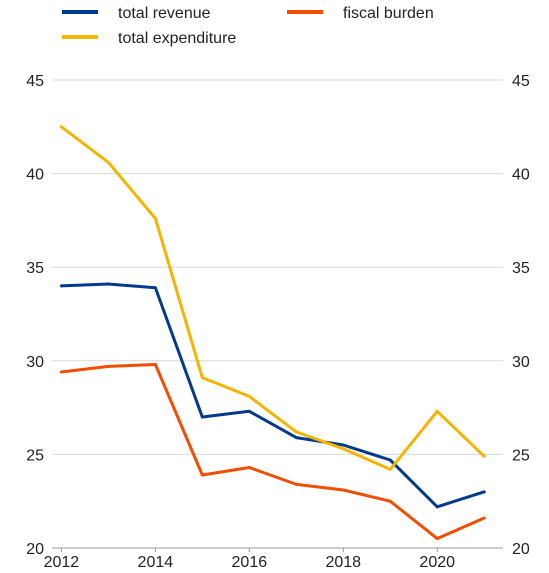 This screenshot has width=549, height=573. Describe the element at coordinates (156, 562) in the screenshot. I see `x-tick-2014: 2014` at that location.